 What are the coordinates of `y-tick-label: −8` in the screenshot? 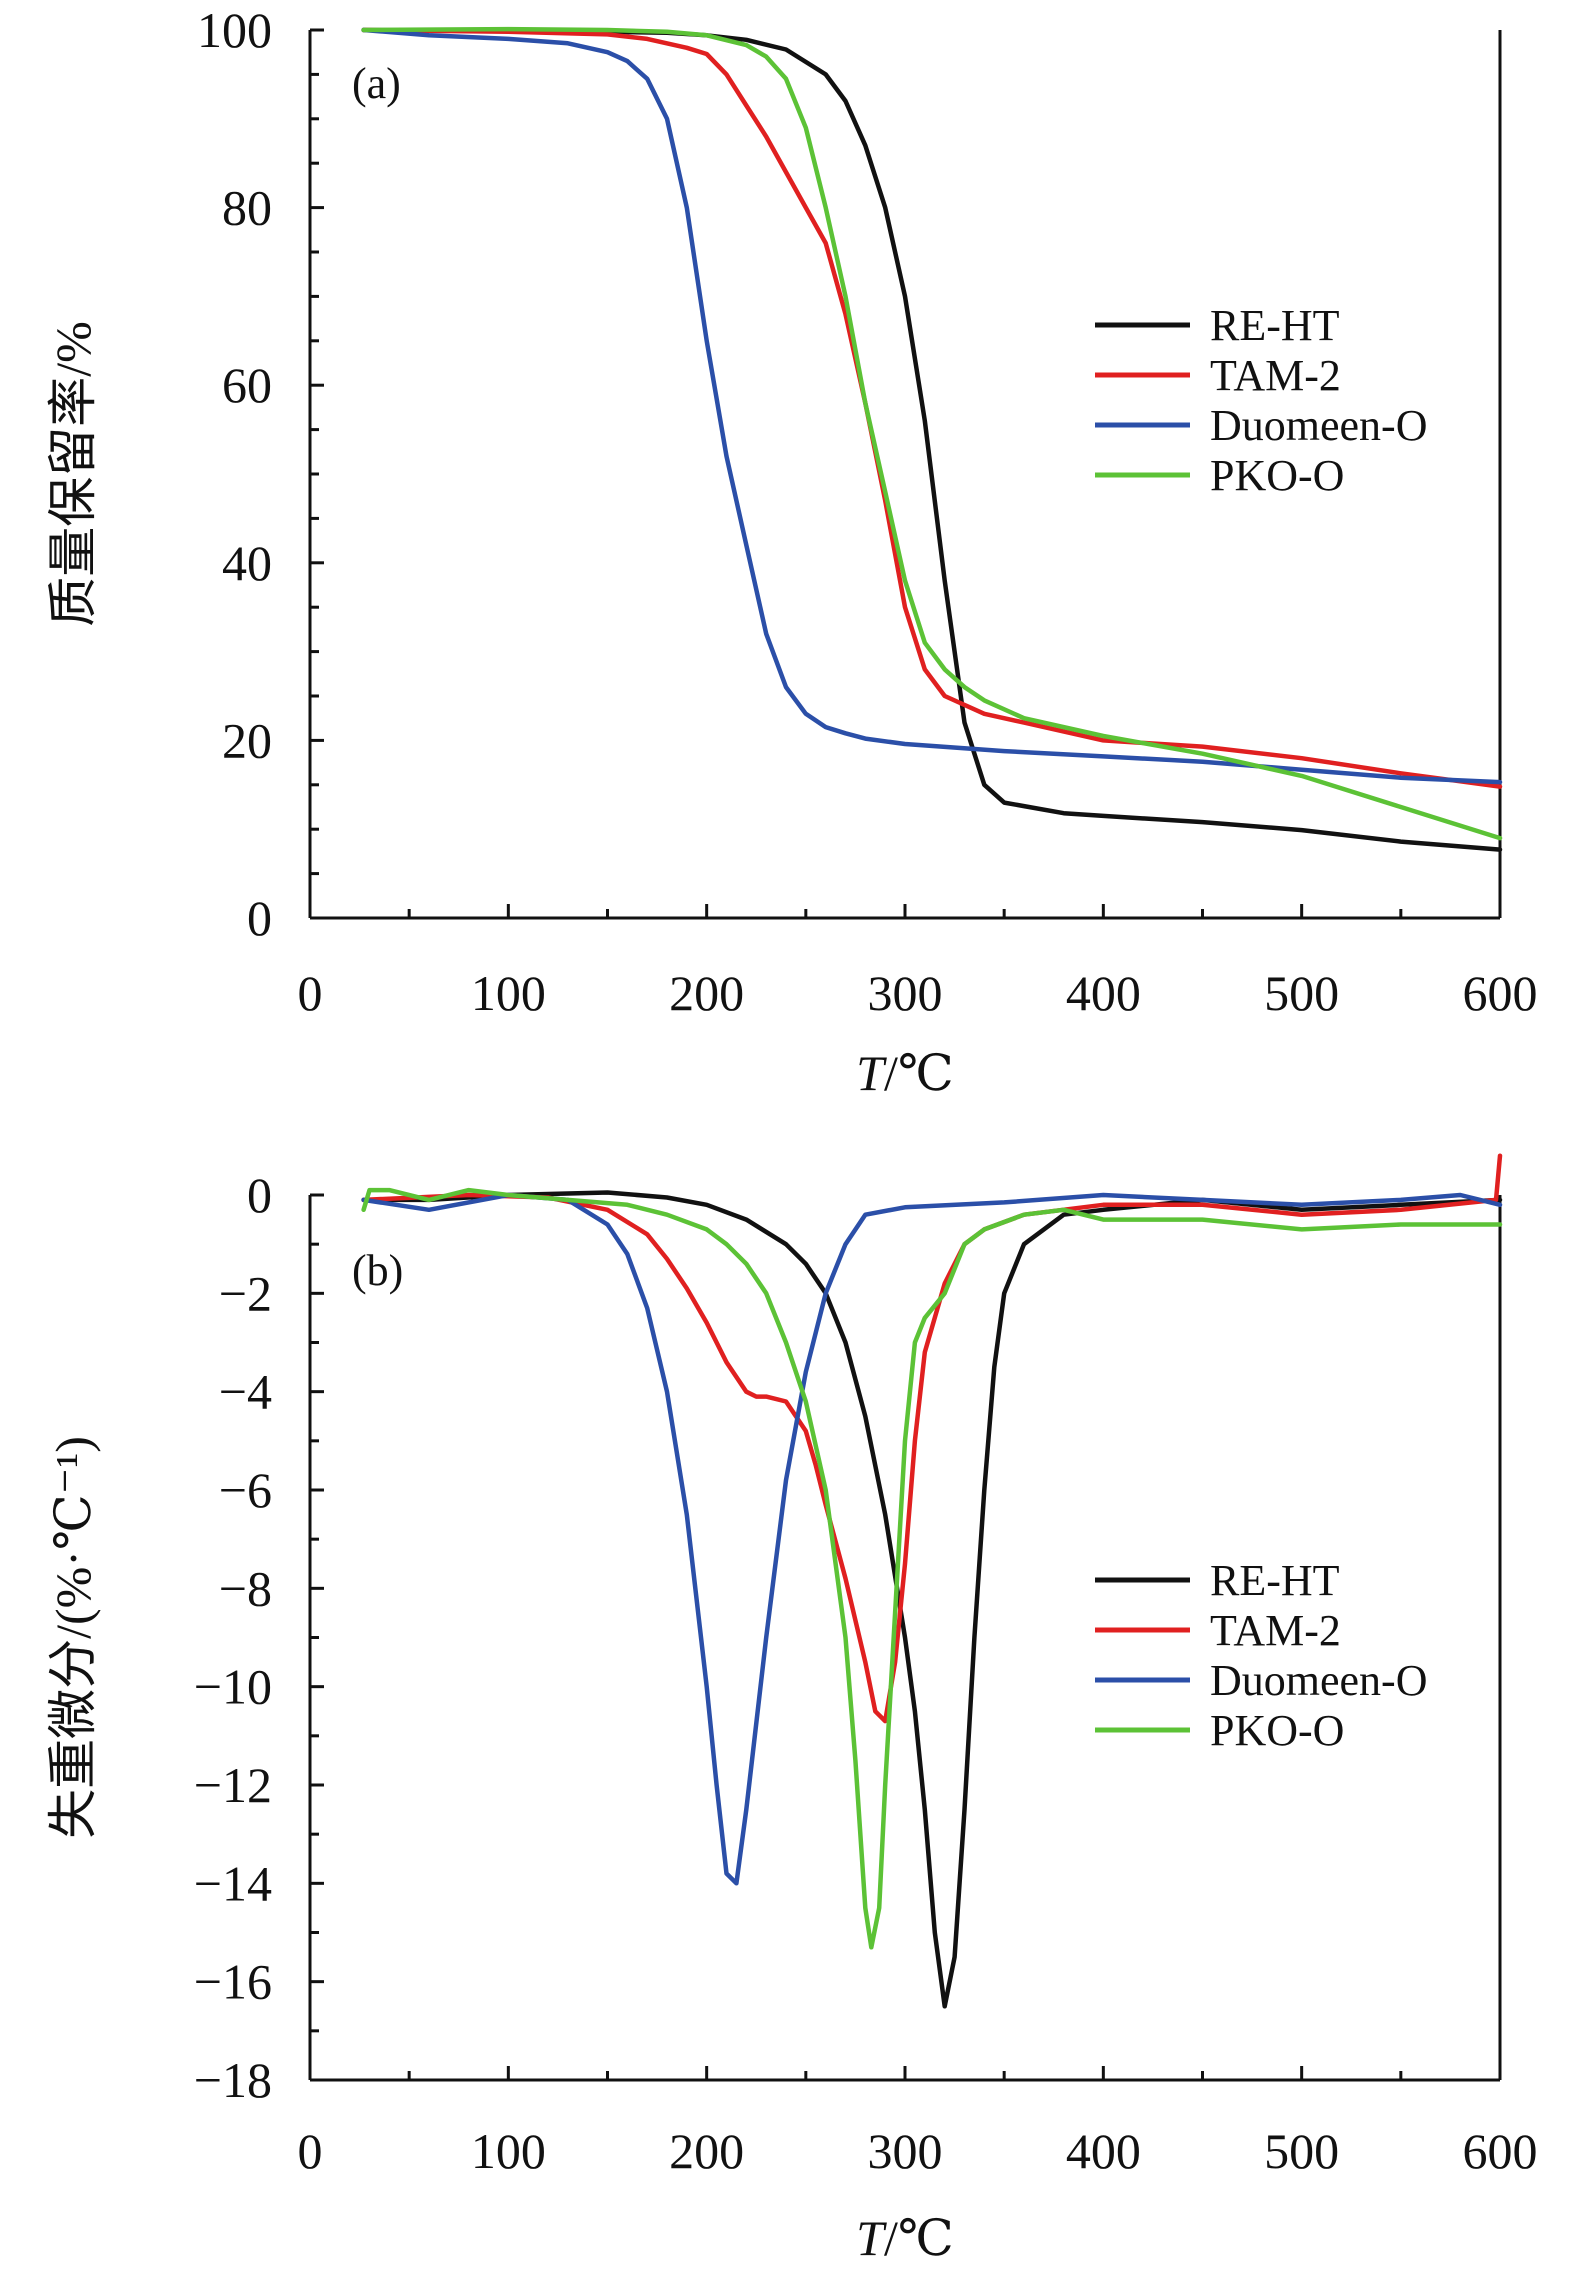 It's located at (245, 1588).